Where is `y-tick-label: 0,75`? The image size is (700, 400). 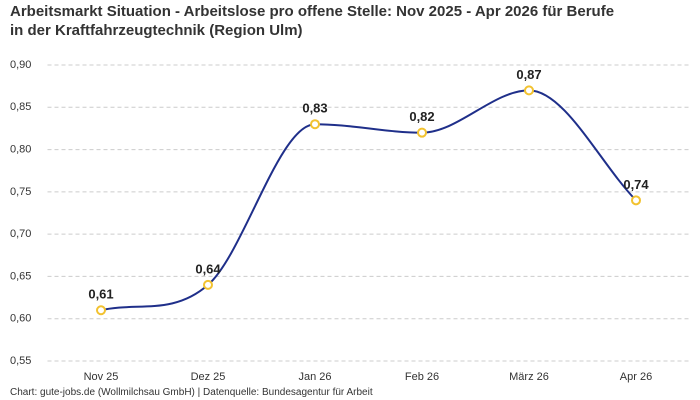
y-tick-label: 0,75 is located at coordinates (20, 192).